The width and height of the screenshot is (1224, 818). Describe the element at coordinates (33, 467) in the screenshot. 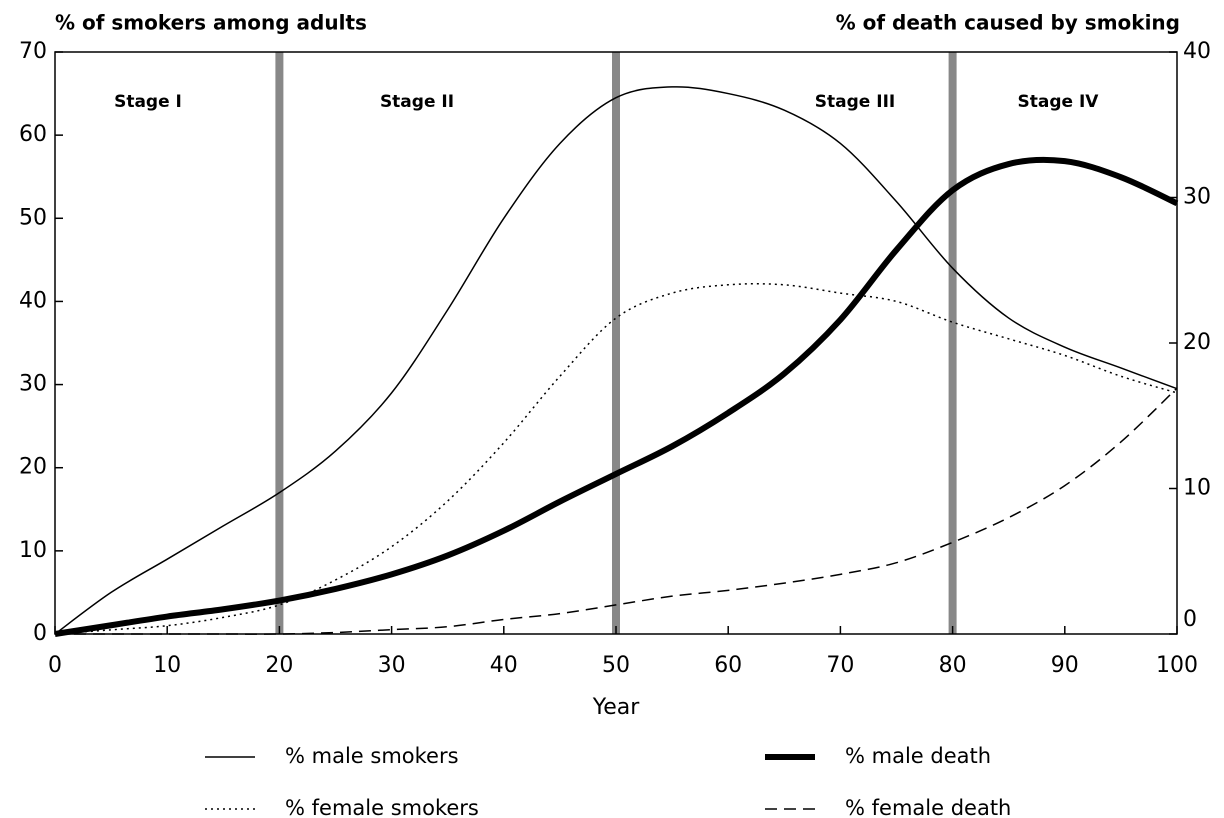

I see `y-tick-label: 20` at that location.